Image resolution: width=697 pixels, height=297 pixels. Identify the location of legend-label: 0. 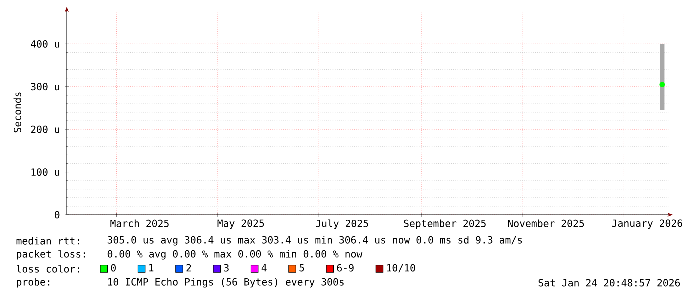
(113, 268).